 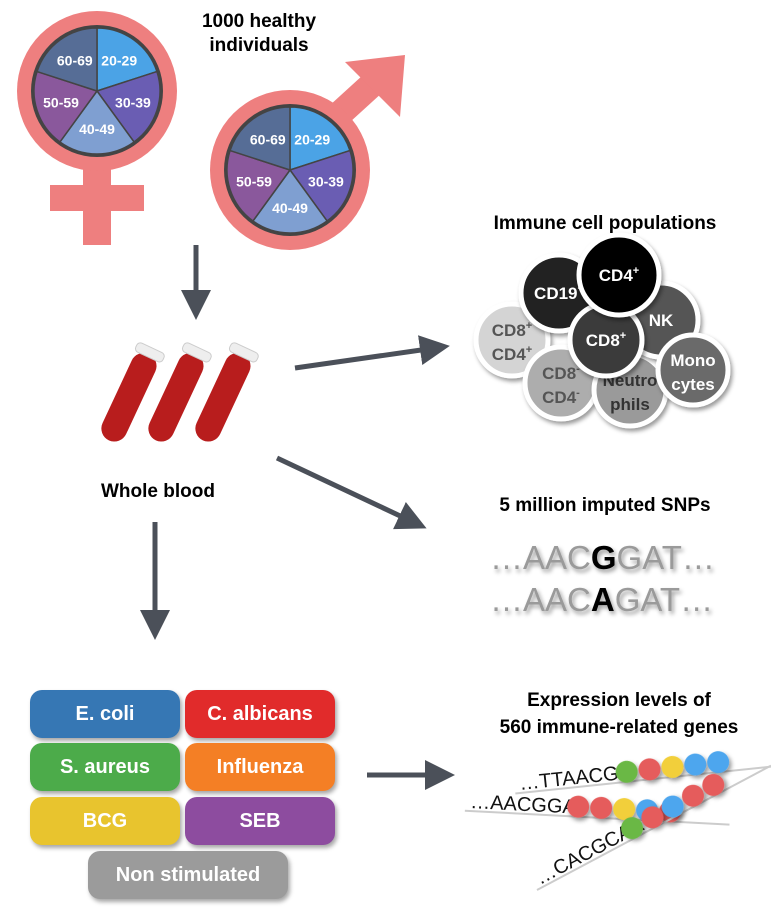 I want to click on gene-strands: …TTAACGG…AACGGAT…CACGCAA, so click(x=617, y=821).